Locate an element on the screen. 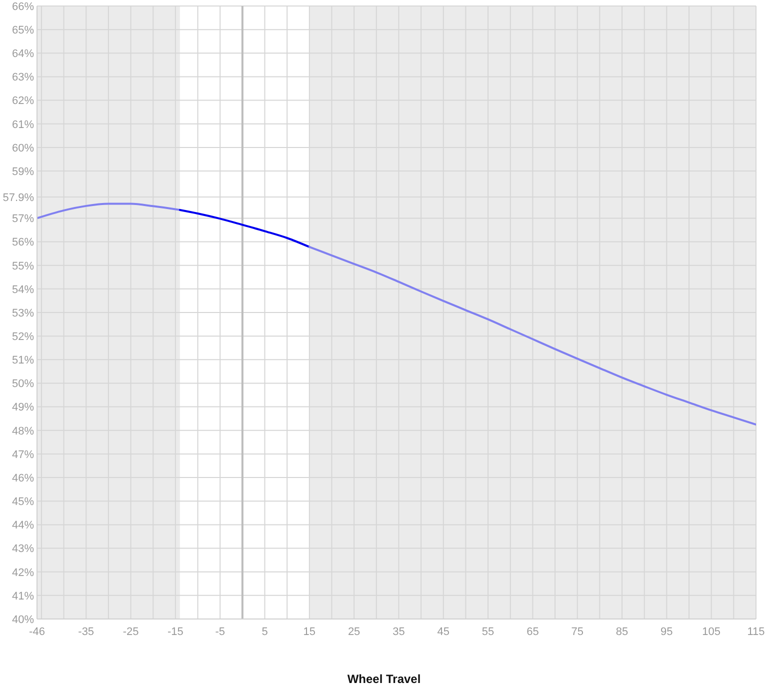  x-tick-label: 55 is located at coordinates (488, 632).